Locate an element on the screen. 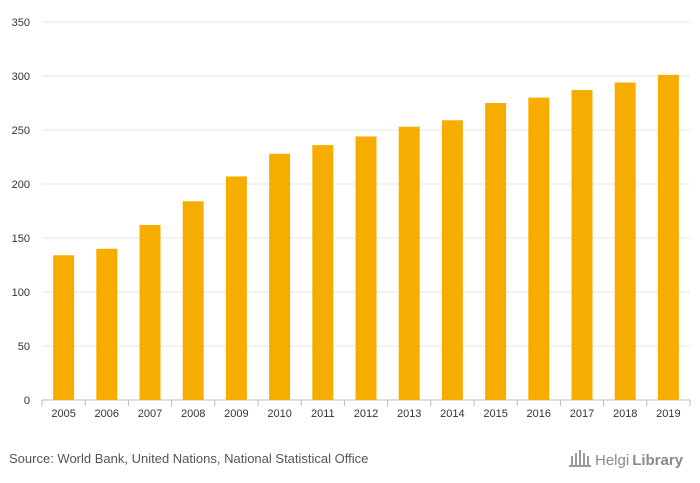  x-tick-label: 2018 is located at coordinates (625, 414).